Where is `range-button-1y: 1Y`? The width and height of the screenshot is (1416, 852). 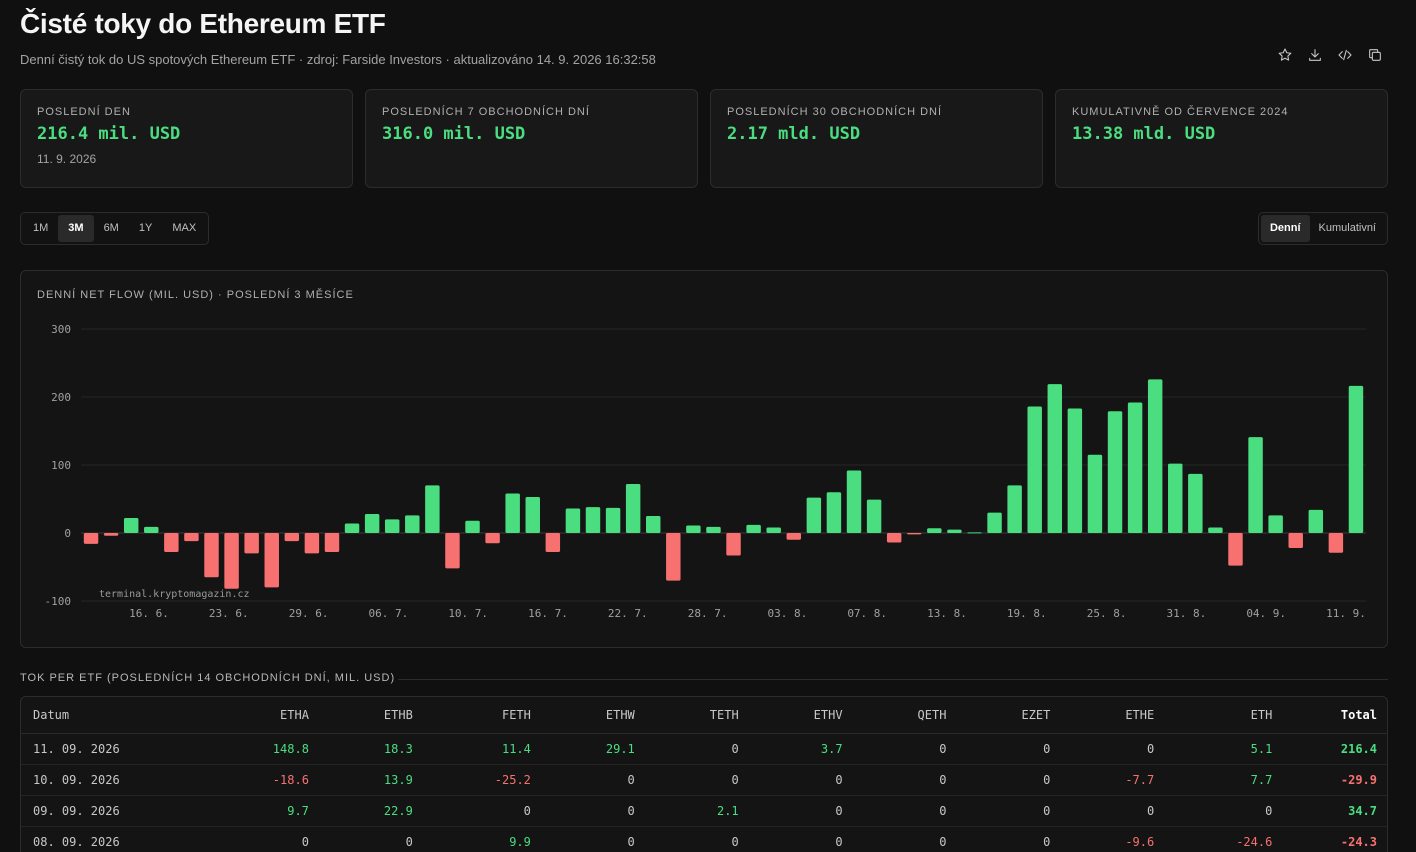
range-button-1y: 1Y is located at coordinates (145, 228).